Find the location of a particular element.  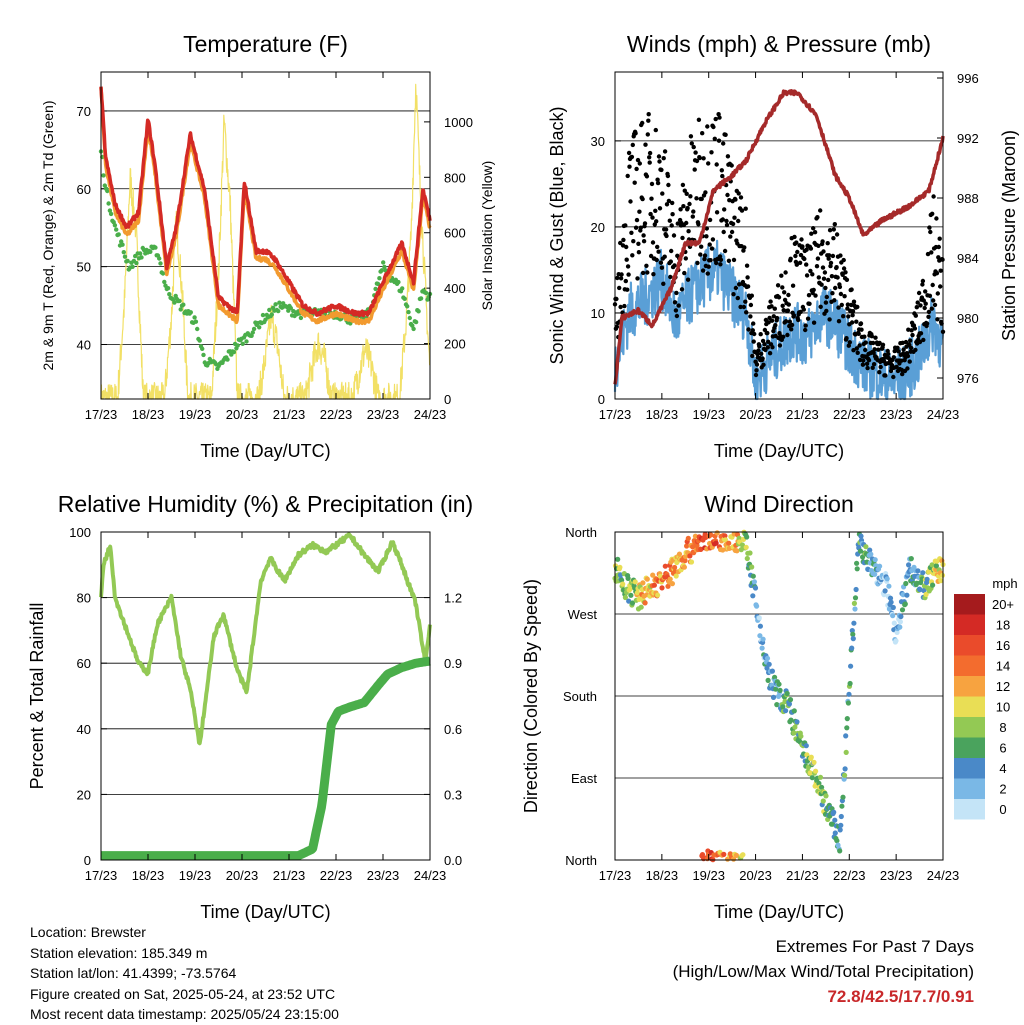

y2-axis-label: Solar Insolation (Yellow) is located at coordinates (487, 236).